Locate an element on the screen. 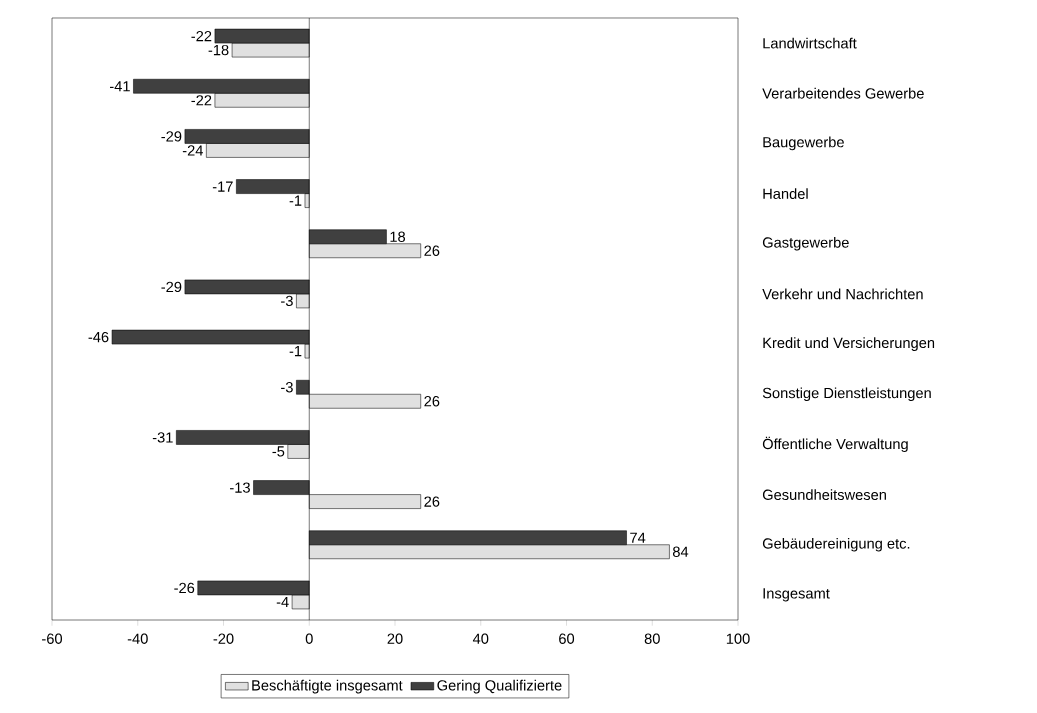  y-tick-label: Baugewerbe is located at coordinates (803, 143).